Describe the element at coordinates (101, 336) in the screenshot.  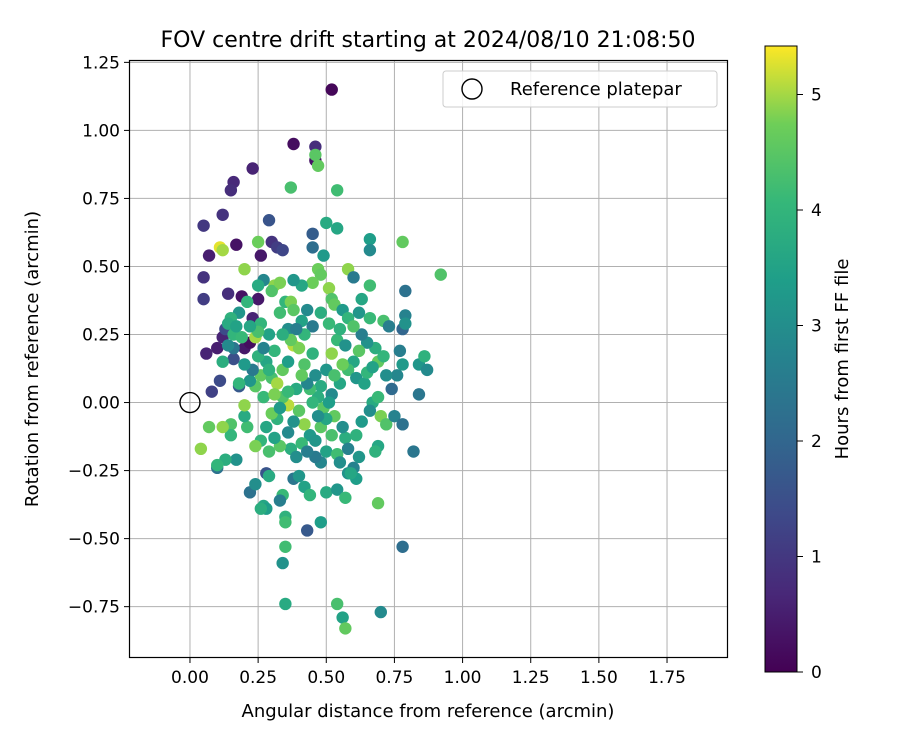
I see `y-tick-label: 0.25` at that location.